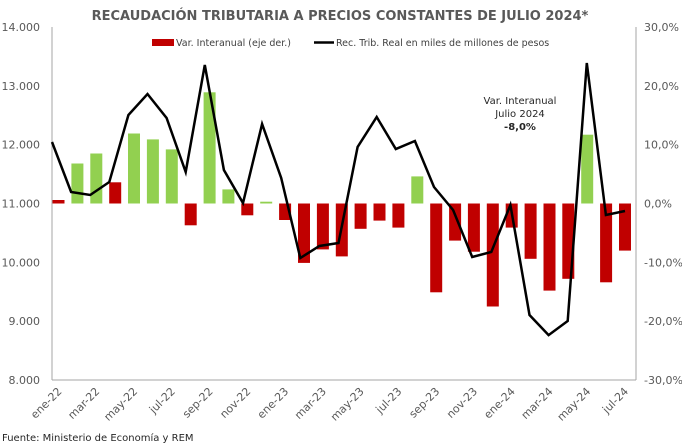 The height and width of the screenshot is (445, 682). What do you see at coordinates (661, 27) in the screenshot?
I see `y-right-tick-label: 30,0%` at bounding box center [661, 27].